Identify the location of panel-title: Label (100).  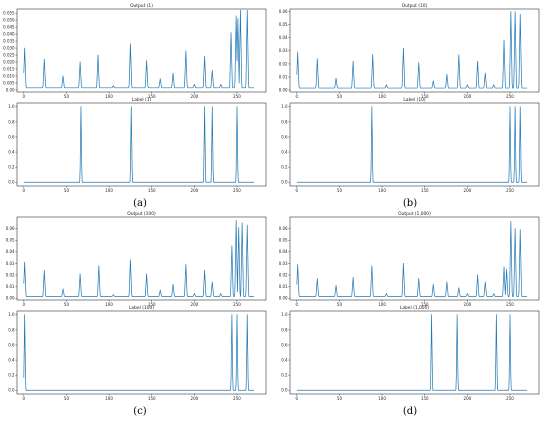
(141, 308).